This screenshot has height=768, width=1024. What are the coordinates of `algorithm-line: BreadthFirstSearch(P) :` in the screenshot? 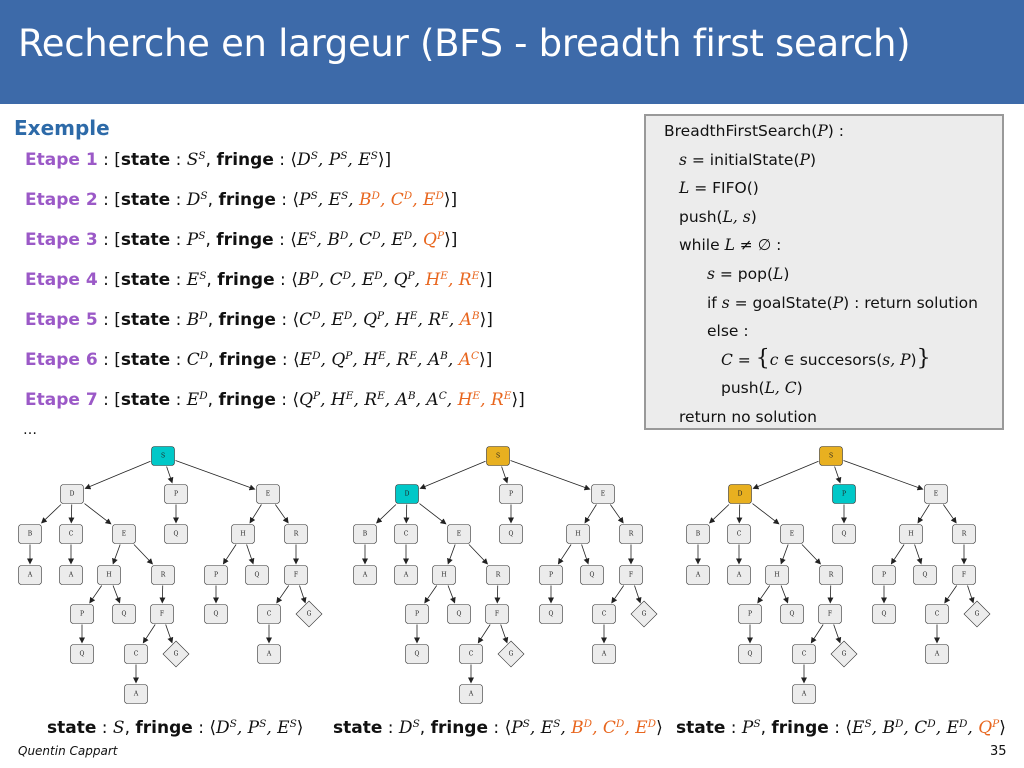 It's located at (754, 131).